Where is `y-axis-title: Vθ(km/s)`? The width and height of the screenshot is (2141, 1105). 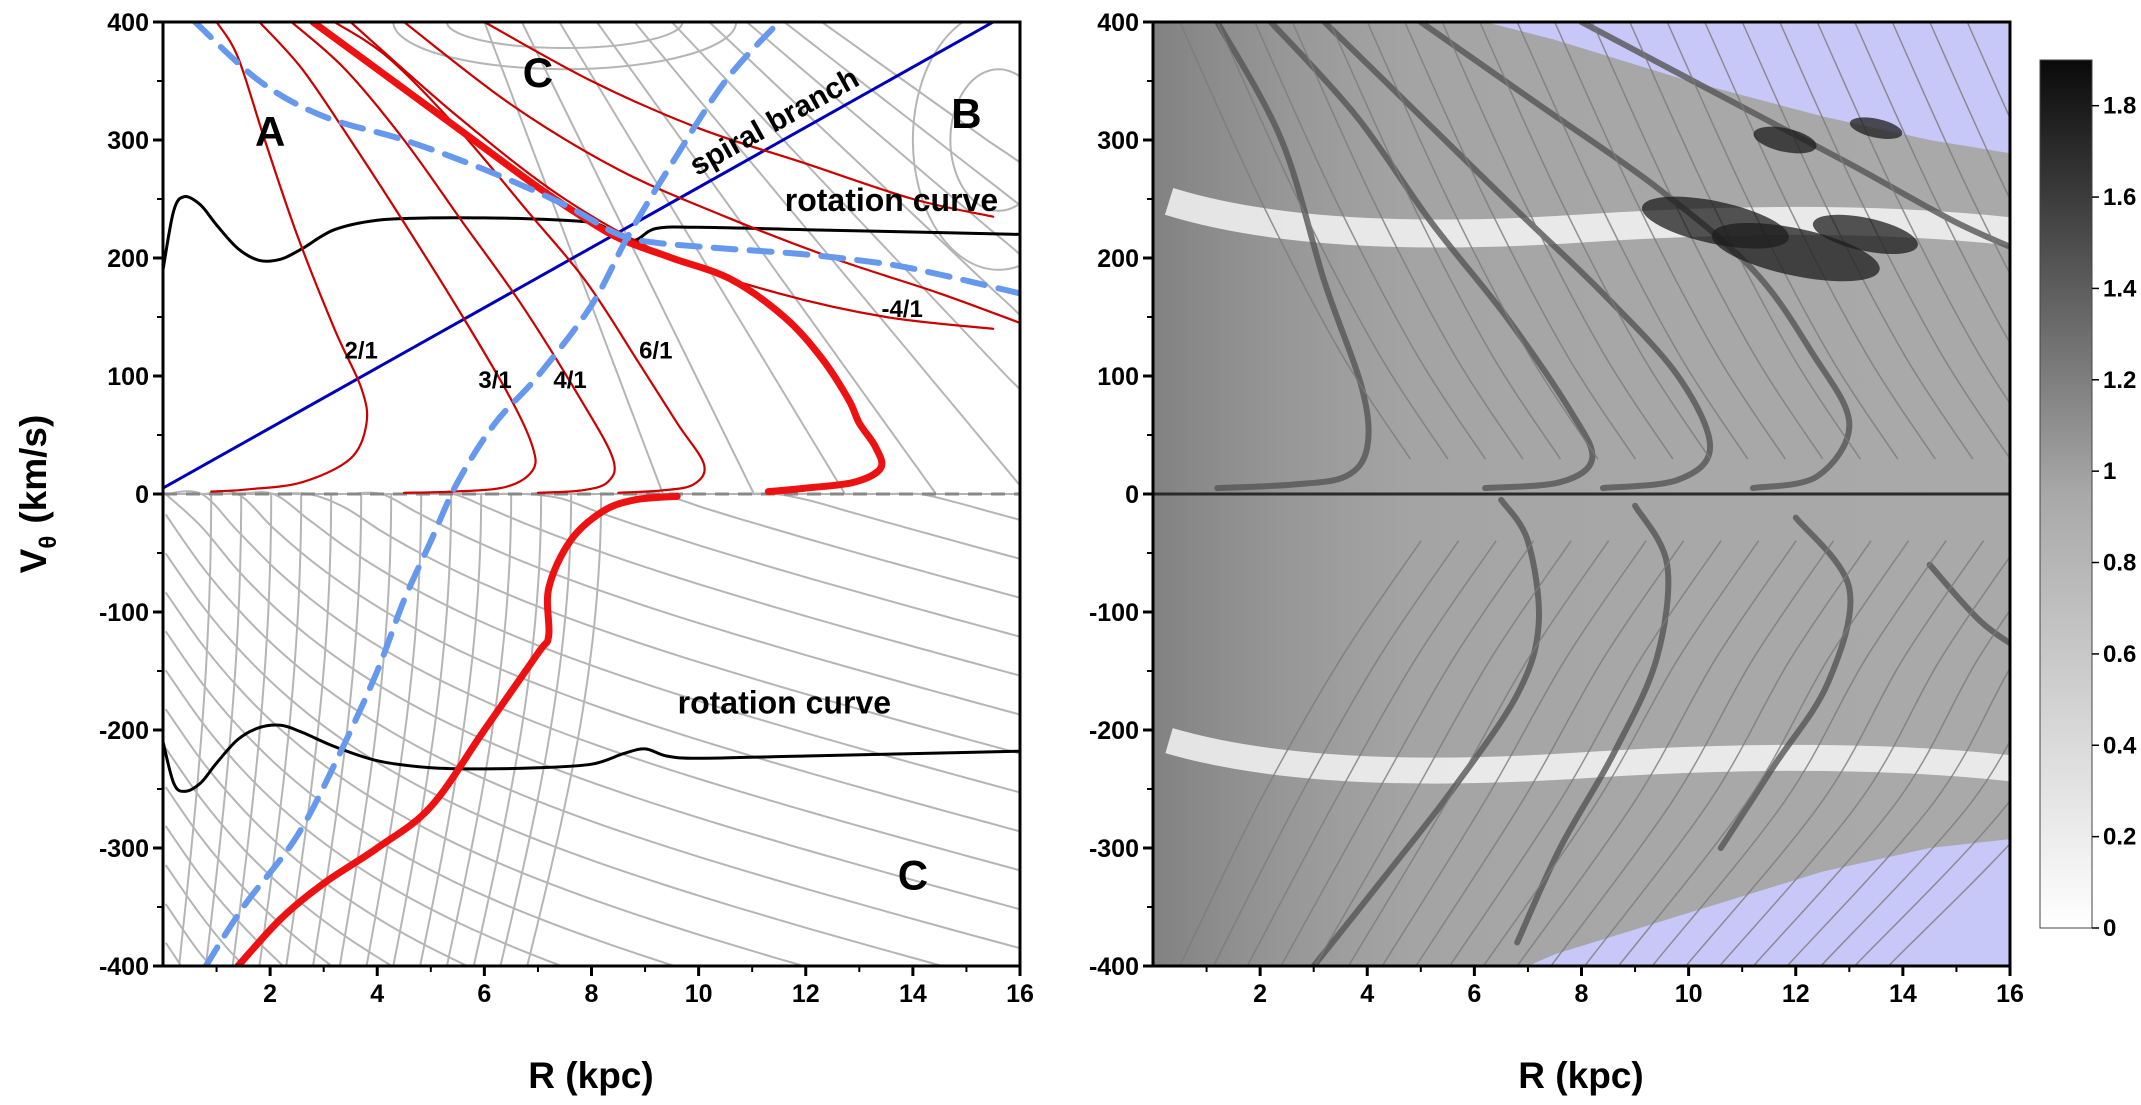
y-axis-title: Vθ(km/s) is located at coordinates (37, 494).